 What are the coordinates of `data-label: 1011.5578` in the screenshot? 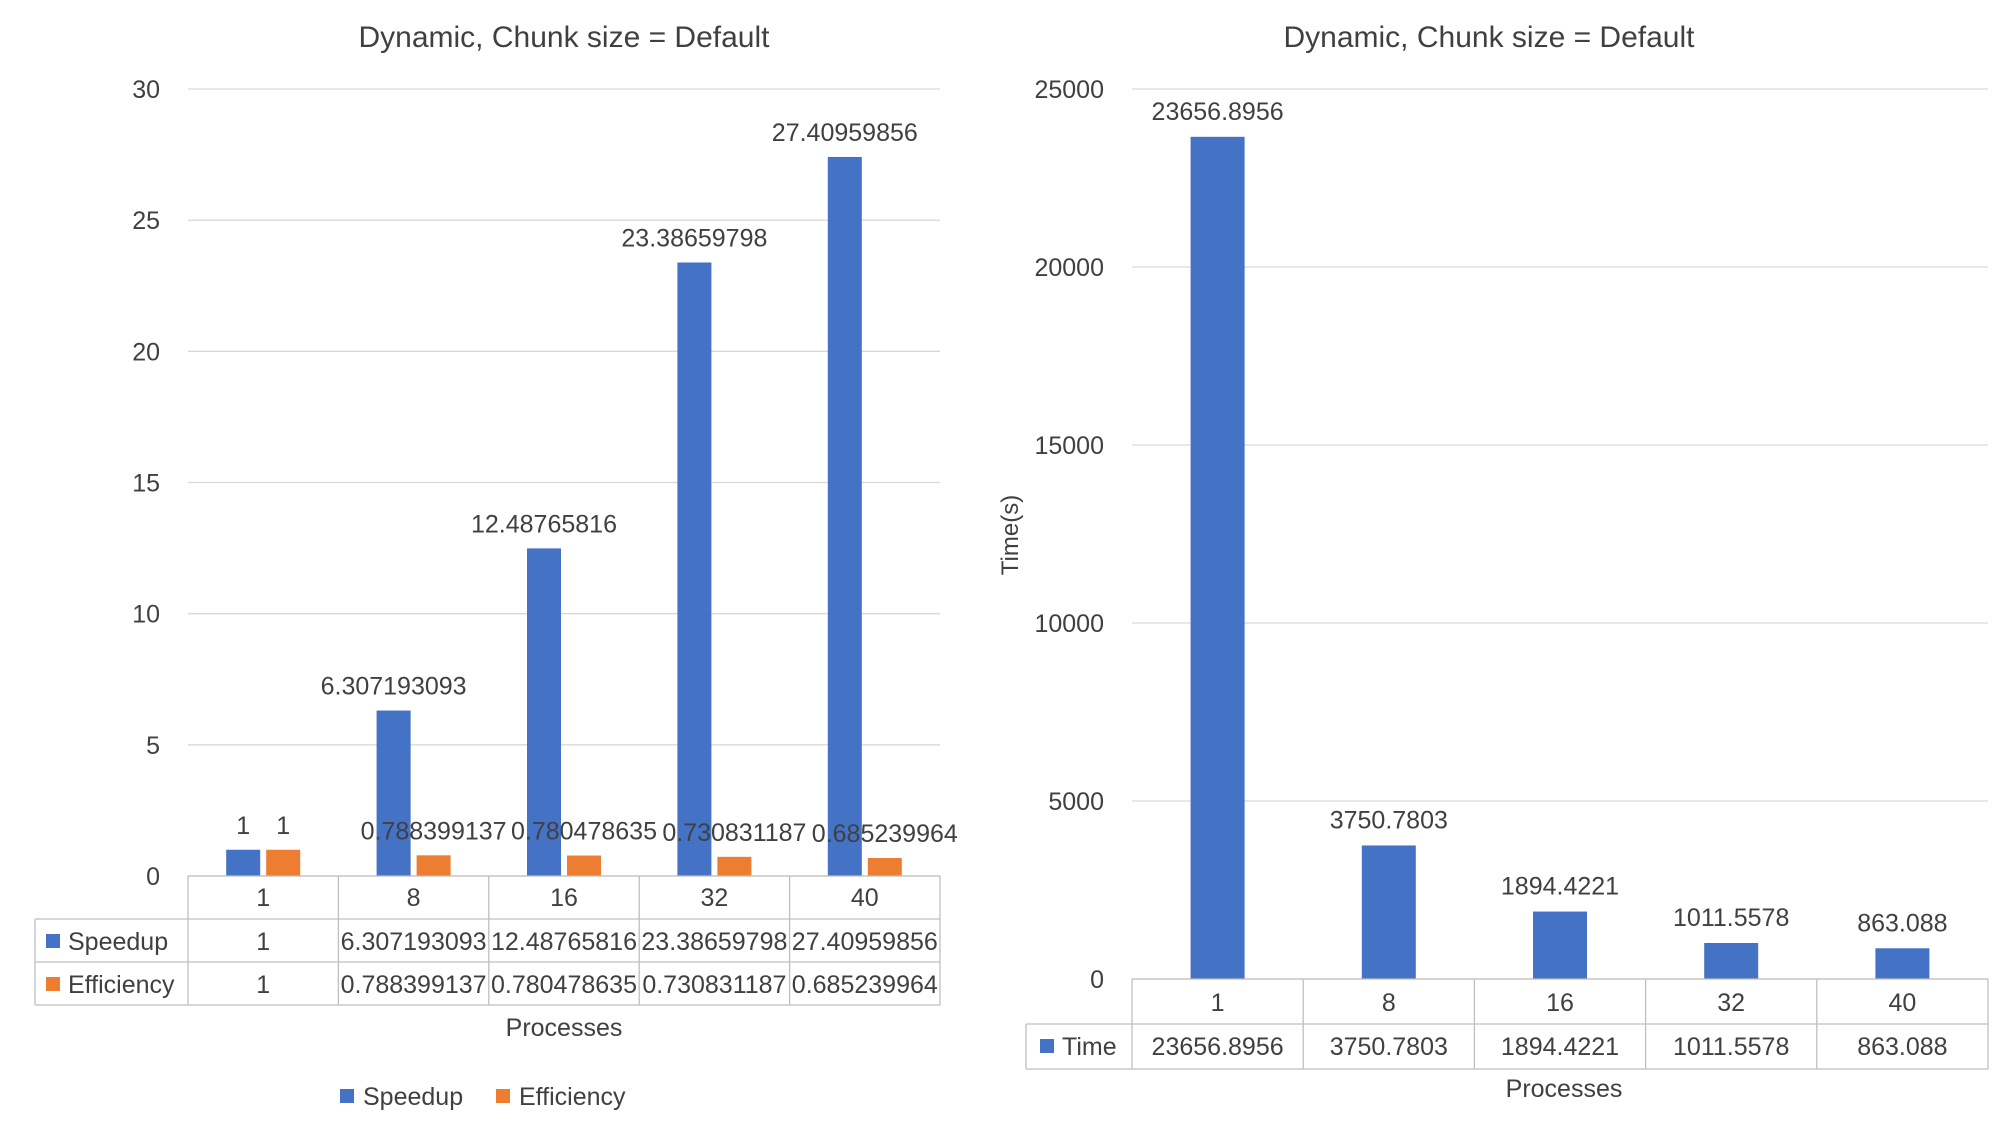 It's located at (1731, 918).